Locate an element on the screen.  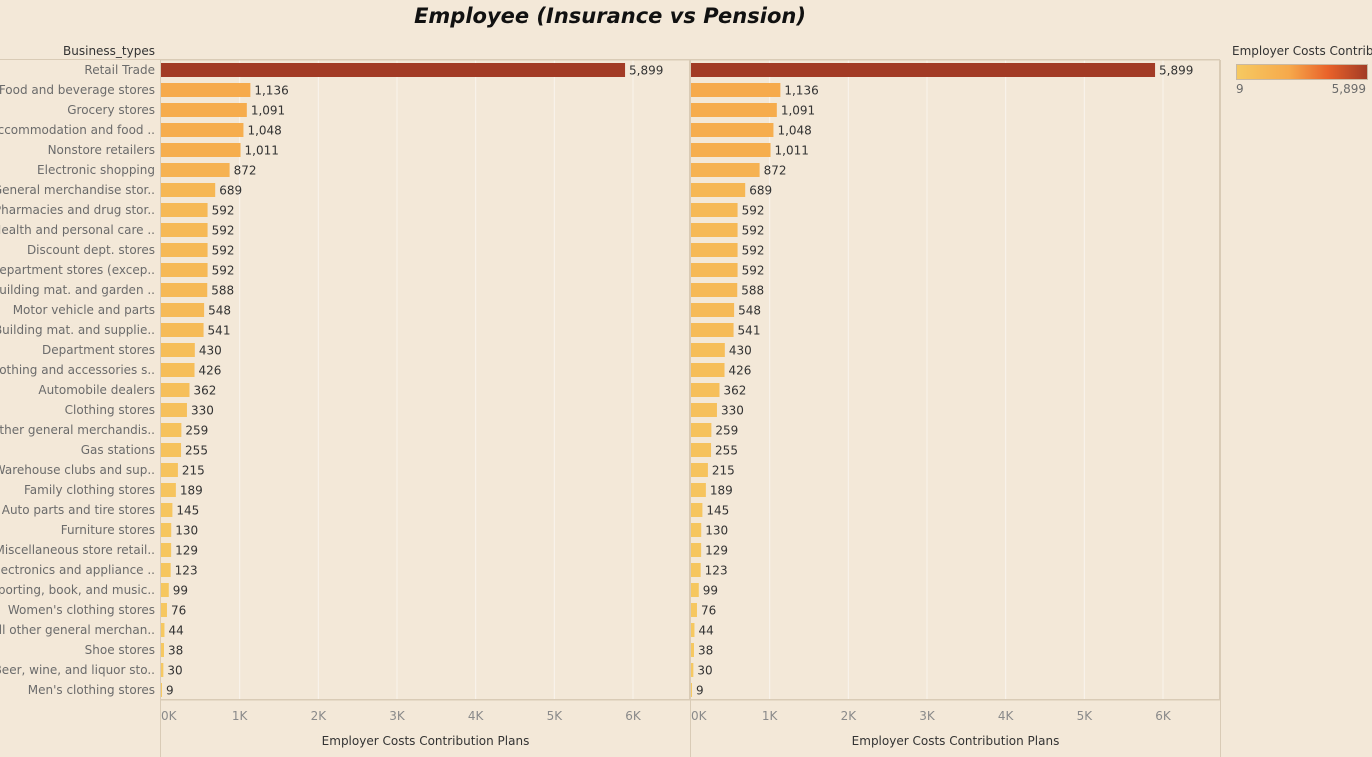
value-label-0-26: 99 is located at coordinates (180, 591).